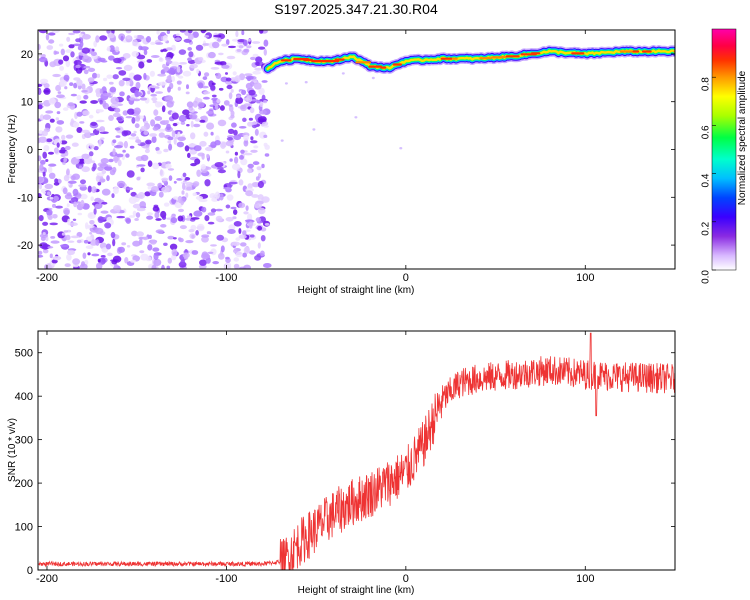 The height and width of the screenshot is (600, 750). I want to click on y-tick-label: 0, so click(30, 571).